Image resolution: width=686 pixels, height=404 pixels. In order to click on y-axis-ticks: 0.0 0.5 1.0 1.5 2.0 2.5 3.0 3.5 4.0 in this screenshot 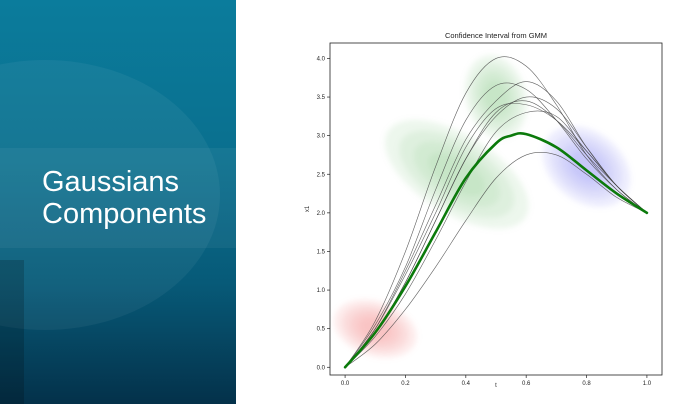, I will do `click(323, 213)`.